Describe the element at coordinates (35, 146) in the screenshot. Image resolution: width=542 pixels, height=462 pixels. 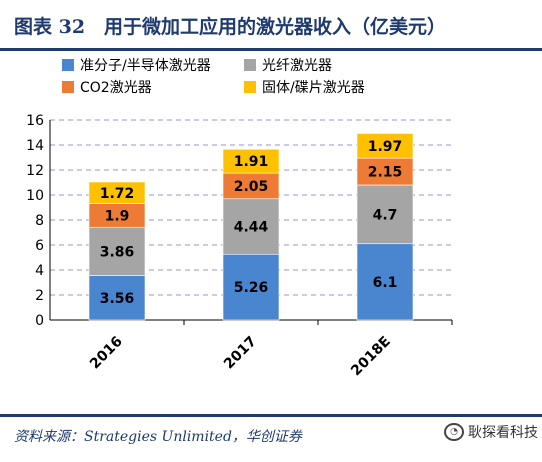
I see `y-tick-label: 14` at that location.